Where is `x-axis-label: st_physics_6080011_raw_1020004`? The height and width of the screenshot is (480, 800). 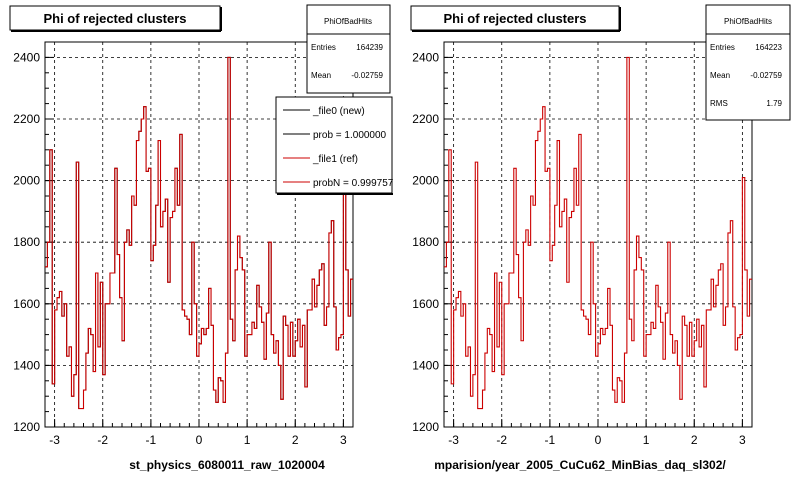
x-axis-label: st_physics_6080011_raw_1020004 is located at coordinates (227, 465).